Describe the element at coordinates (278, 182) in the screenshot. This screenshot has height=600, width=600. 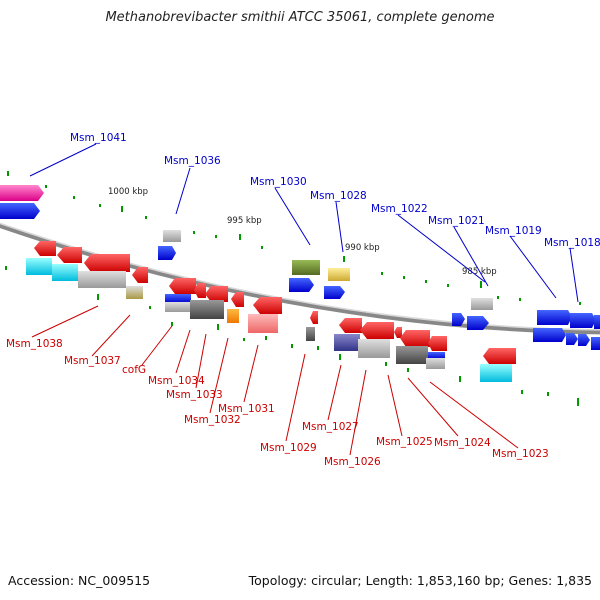
I see `gene-label: Msm_1030` at that location.